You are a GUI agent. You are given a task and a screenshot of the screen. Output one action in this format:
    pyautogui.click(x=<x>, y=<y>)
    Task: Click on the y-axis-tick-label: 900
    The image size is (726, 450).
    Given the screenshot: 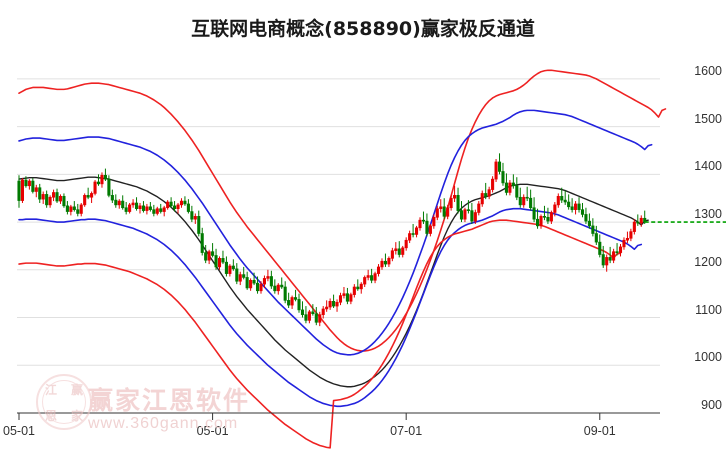 What is the action you would take?
    pyautogui.click(x=711, y=405)
    